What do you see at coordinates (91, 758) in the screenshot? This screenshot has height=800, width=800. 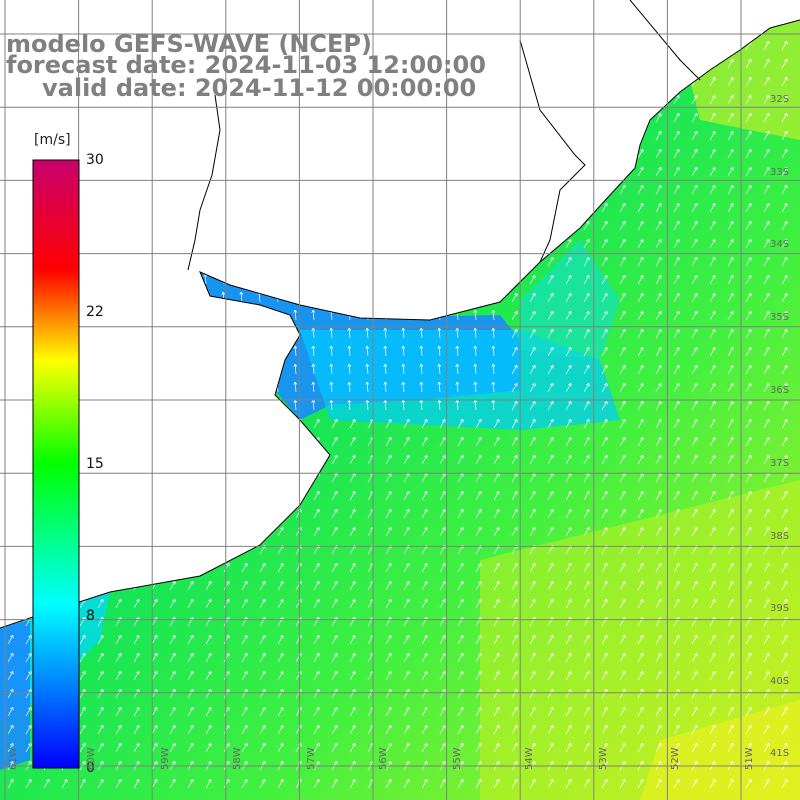 I see `lon-label: 60W` at bounding box center [91, 758].